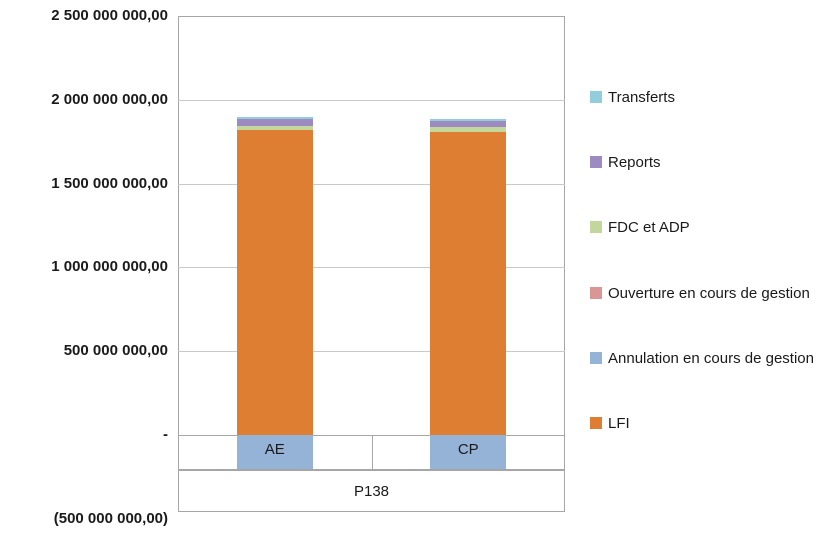 Image resolution: width=828 pixels, height=541 pixels. What do you see at coordinates (711, 358) in the screenshot?
I see `legend-label: Annulation en cours de gestion` at bounding box center [711, 358].